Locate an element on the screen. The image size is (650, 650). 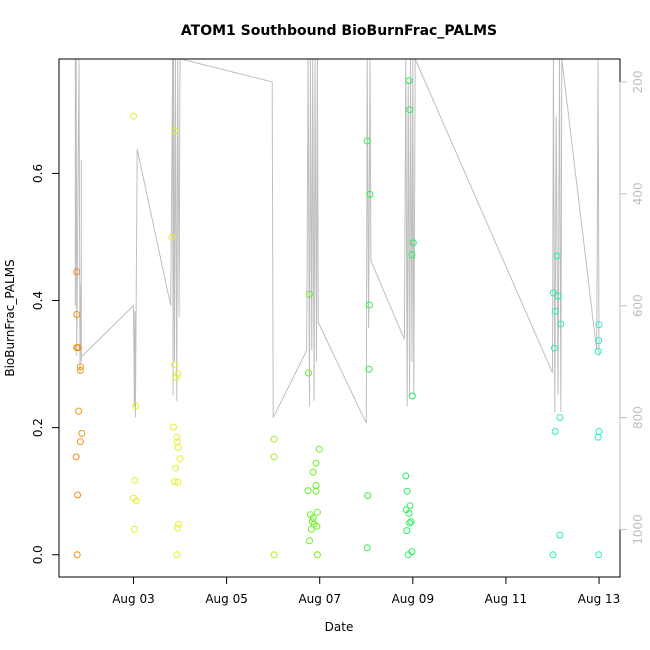
right-y-tick-label: 600 is located at coordinates (638, 305).